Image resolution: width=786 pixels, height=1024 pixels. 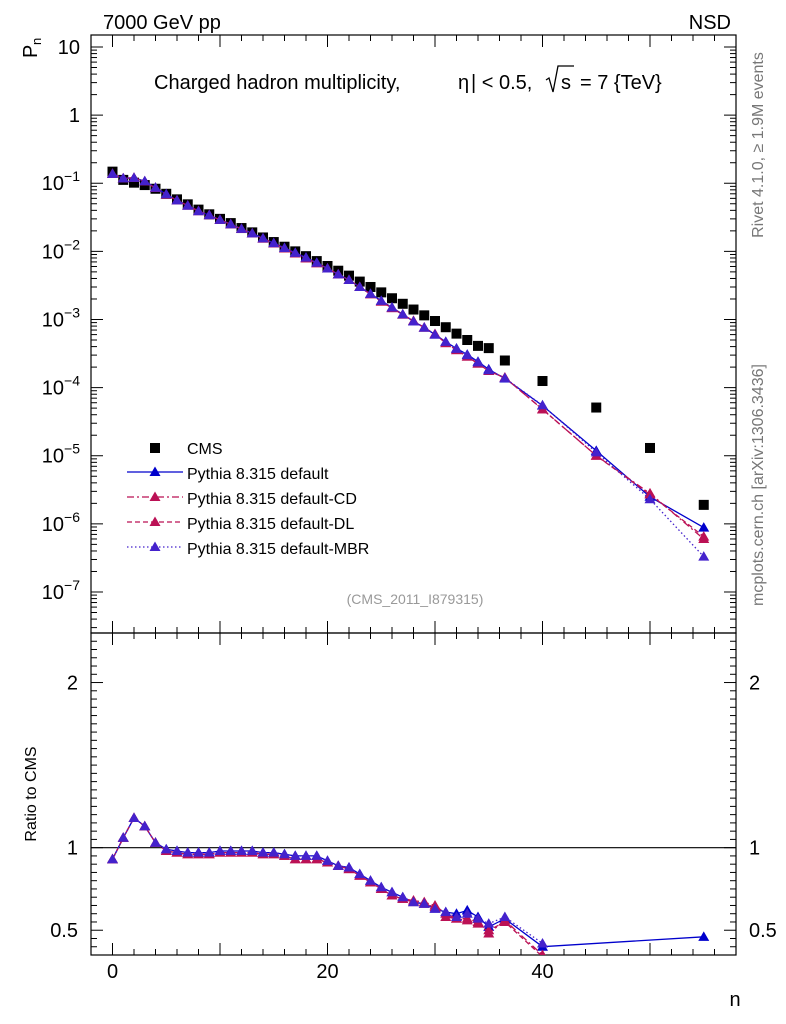 I want to click on ratio-ylabel: Ratio to CMS, so click(x=31, y=793).